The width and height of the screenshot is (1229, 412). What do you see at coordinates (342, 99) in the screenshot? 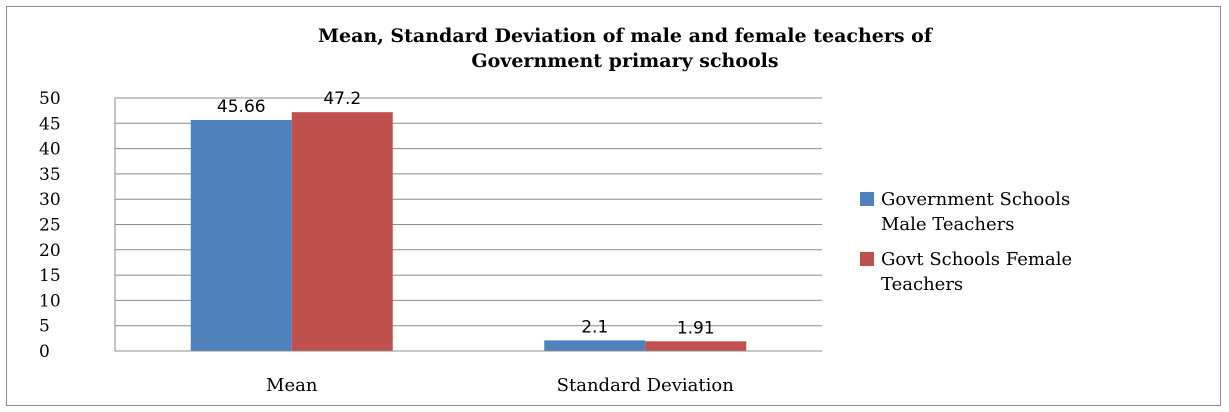
I see `data-label: 47.2` at bounding box center [342, 99].